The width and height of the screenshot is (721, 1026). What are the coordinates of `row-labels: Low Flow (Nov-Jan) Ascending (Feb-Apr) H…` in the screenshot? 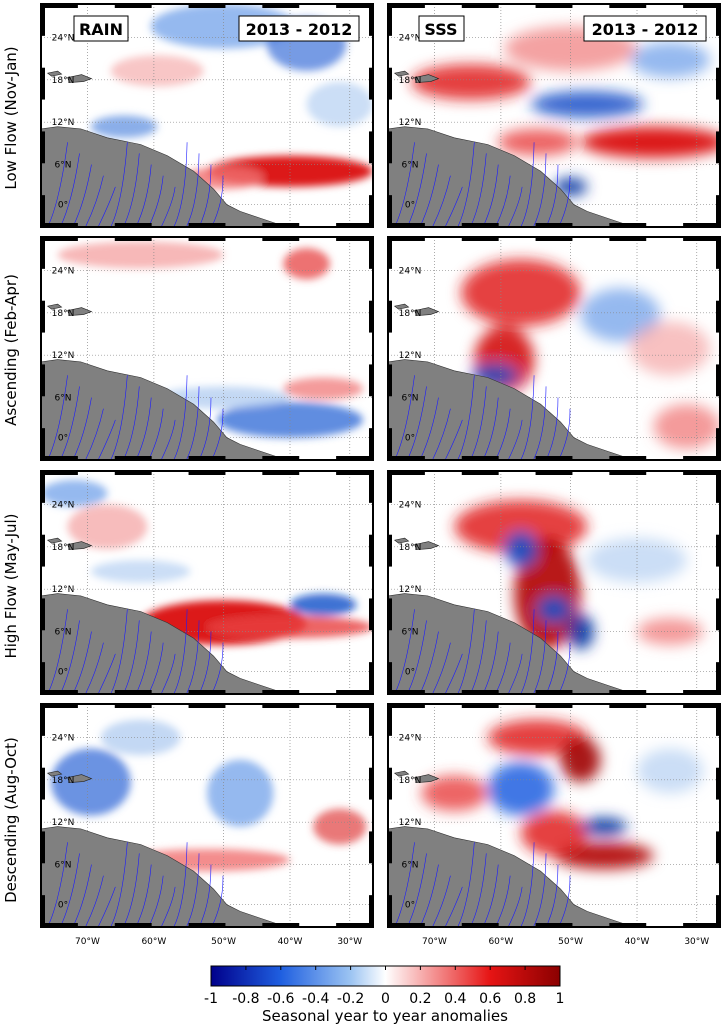 It's located at (11, 474).